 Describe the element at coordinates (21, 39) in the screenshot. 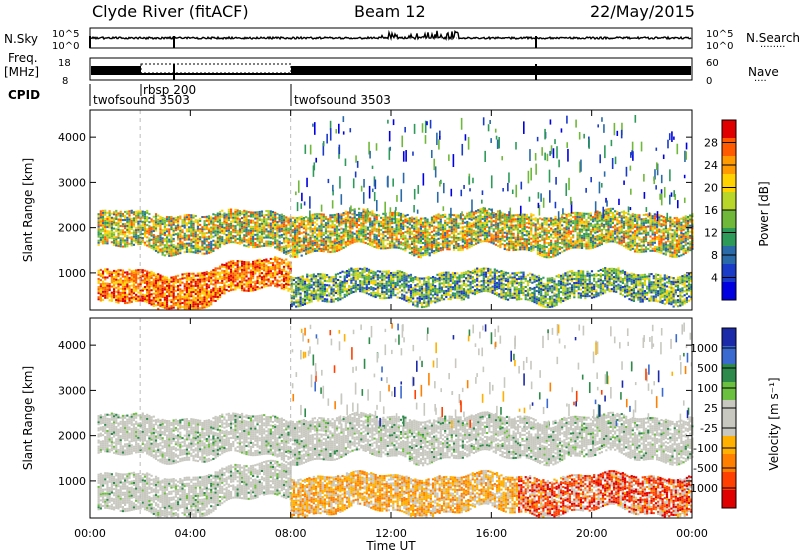

I see `nsky-label: N.Sky` at that location.